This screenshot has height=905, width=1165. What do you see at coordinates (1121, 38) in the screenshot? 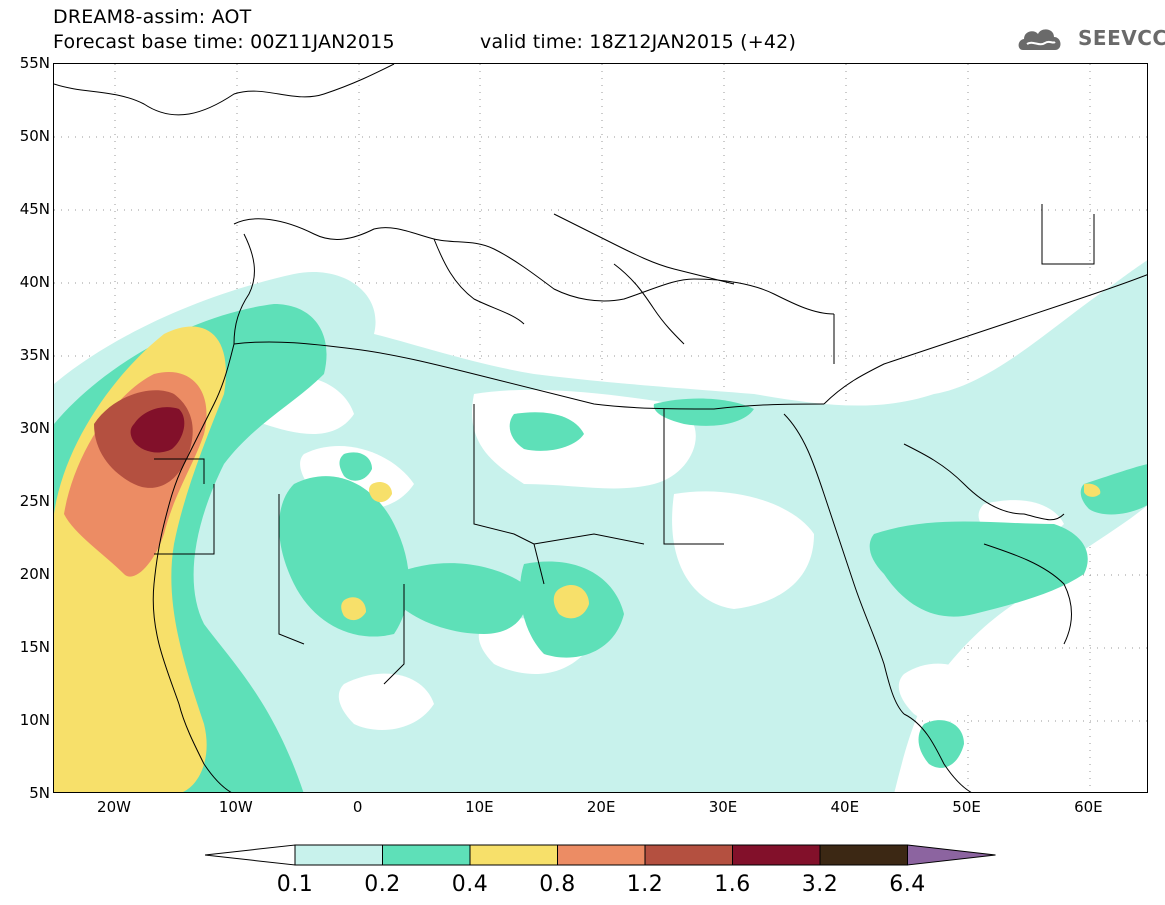
I see `logo-text: SEEVCCC` at bounding box center [1121, 38].